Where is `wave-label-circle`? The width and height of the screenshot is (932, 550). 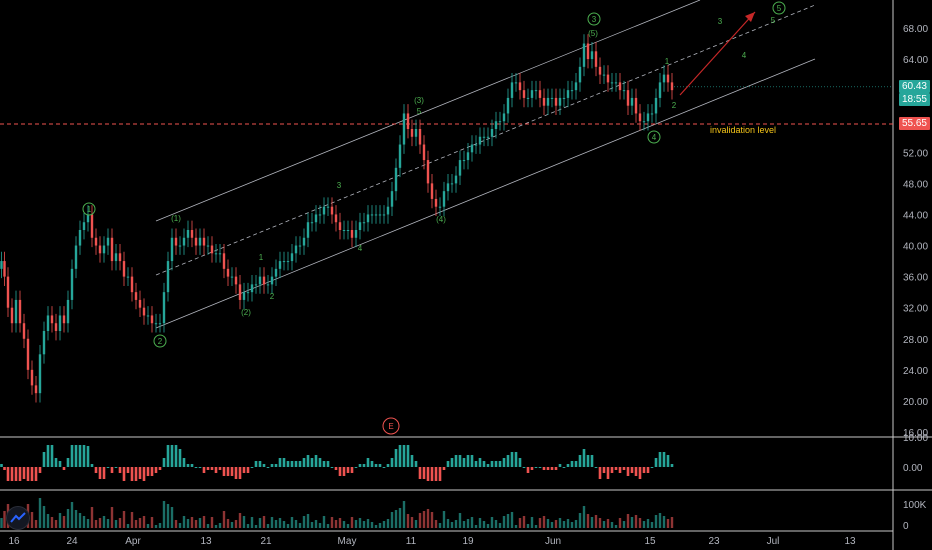
wave-label-circle is located at coordinates (654, 137).